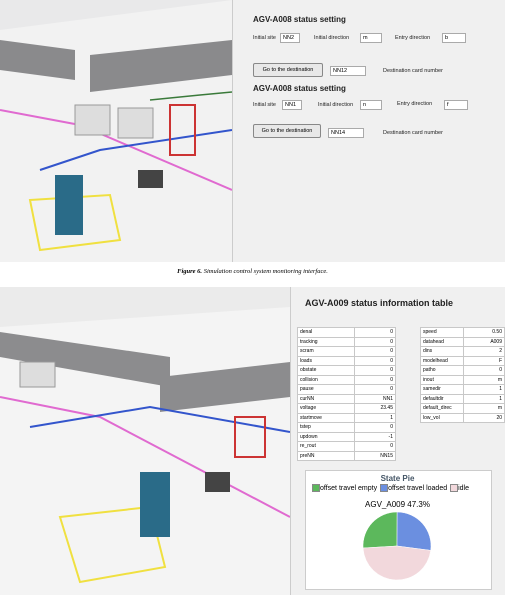 Image resolution: width=505 pixels, height=595 pixels. Describe the element at coordinates (442, 408) in the screenshot. I see `cell-name: default_direc` at that location.